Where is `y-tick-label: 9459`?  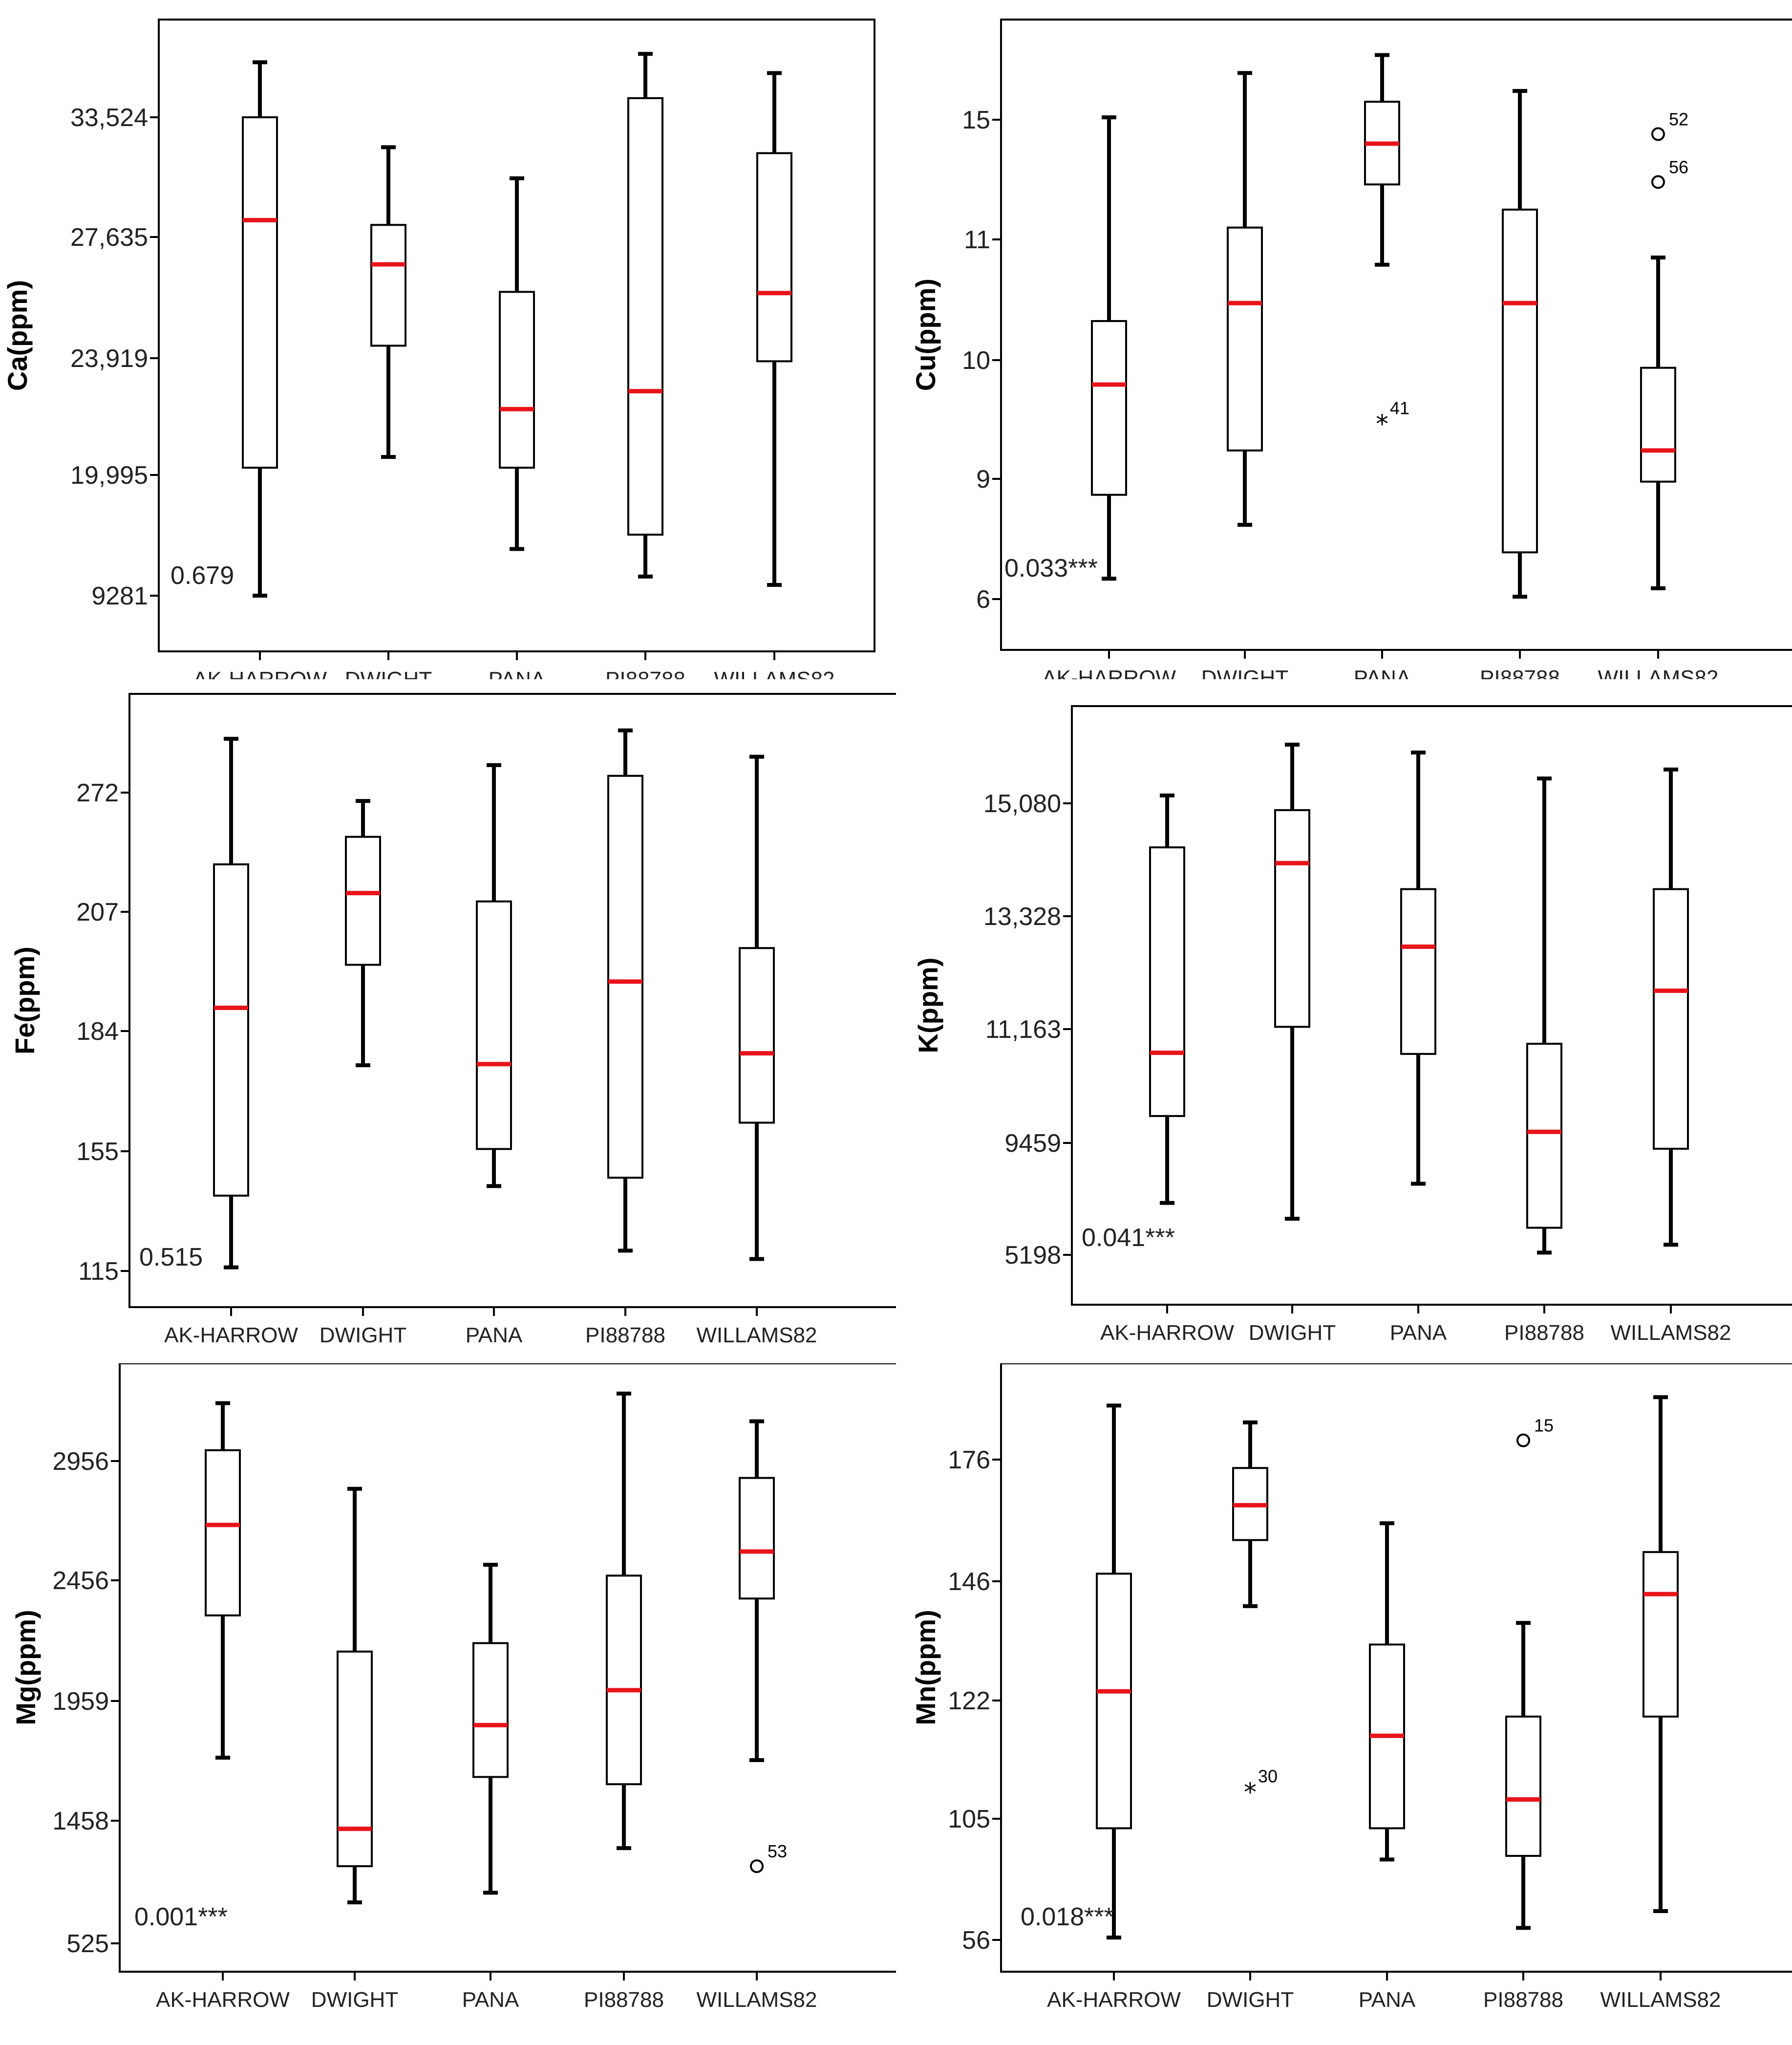 y-tick-label: 9459 is located at coordinates (1032, 1143).